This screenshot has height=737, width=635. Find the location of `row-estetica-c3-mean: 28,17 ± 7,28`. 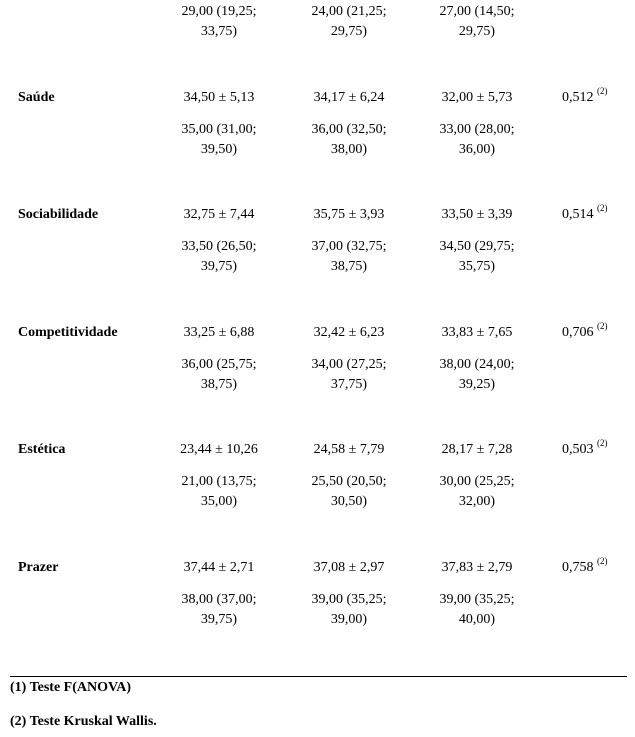

row-estetica-c3-mean: 28,17 ± 7,28 is located at coordinates (477, 449).